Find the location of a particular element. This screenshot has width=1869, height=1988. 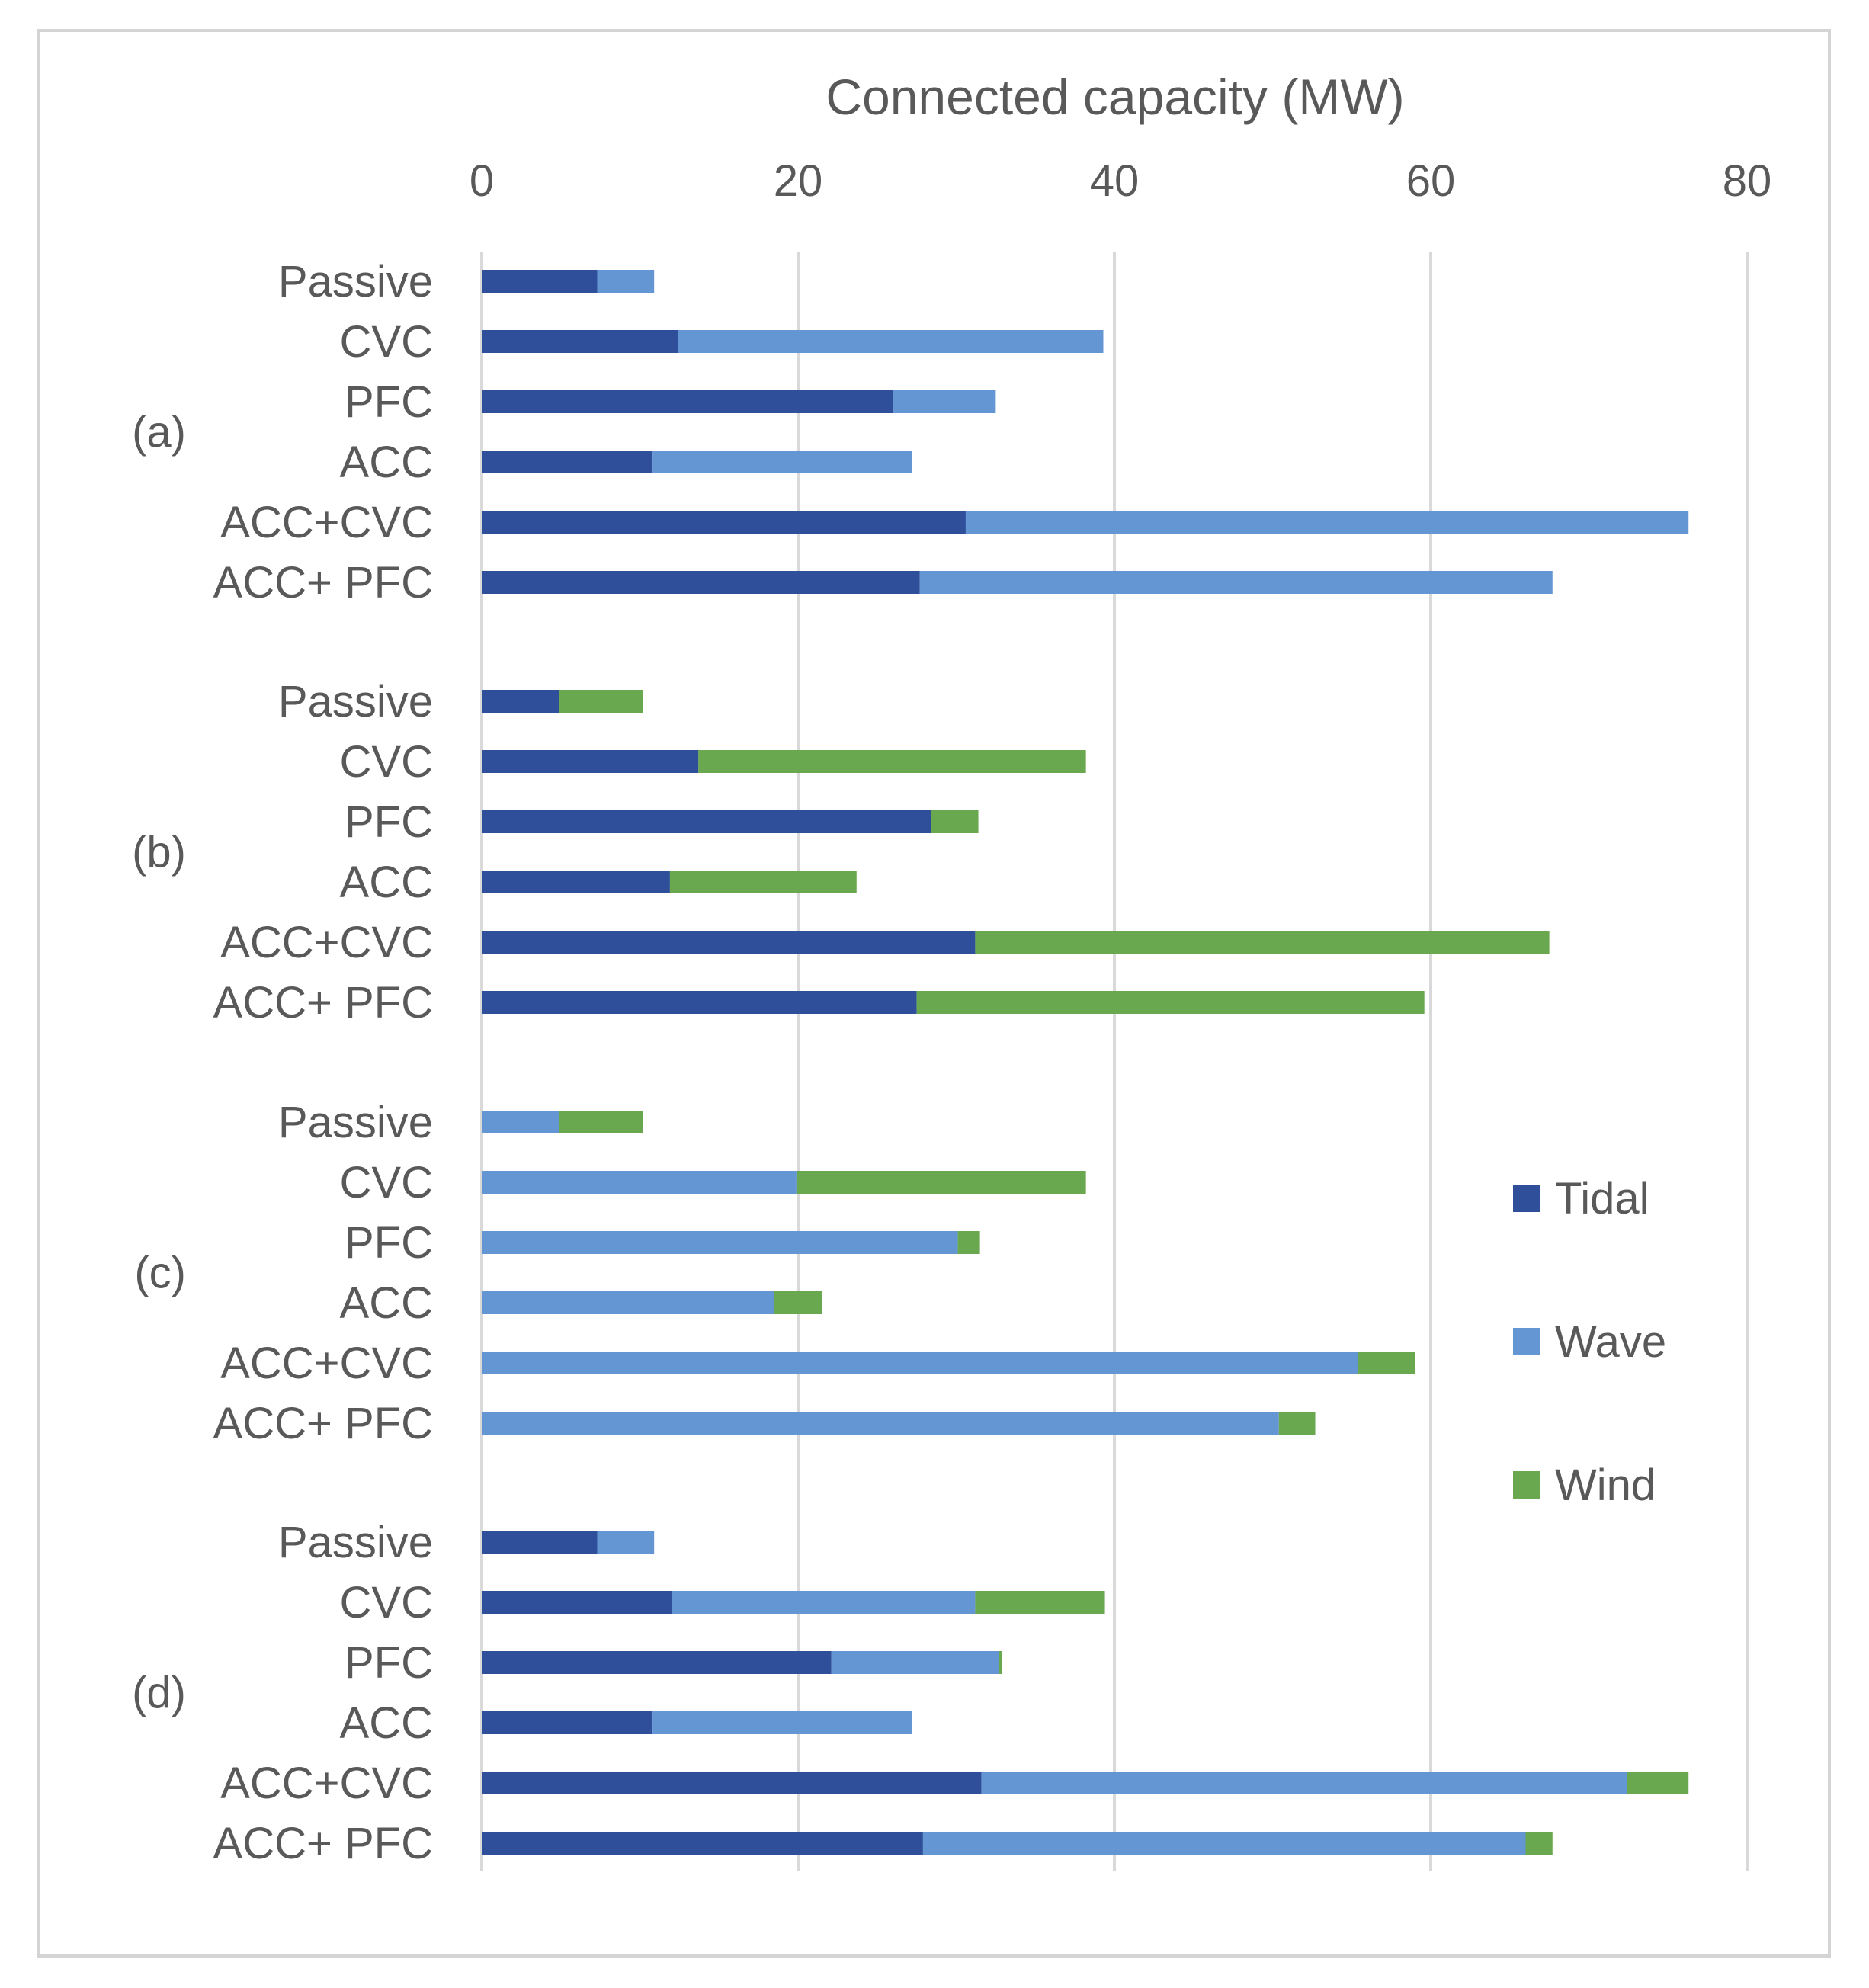

category-label-b-acc-cvc: ACC+CVC is located at coordinates (326, 942).